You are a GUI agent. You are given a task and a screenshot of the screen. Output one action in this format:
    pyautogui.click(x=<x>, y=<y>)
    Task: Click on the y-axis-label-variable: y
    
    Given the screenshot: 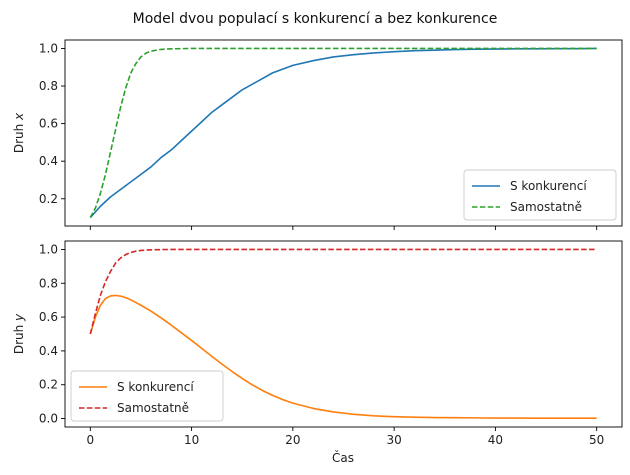 What is the action you would take?
    pyautogui.click(x=19, y=317)
    